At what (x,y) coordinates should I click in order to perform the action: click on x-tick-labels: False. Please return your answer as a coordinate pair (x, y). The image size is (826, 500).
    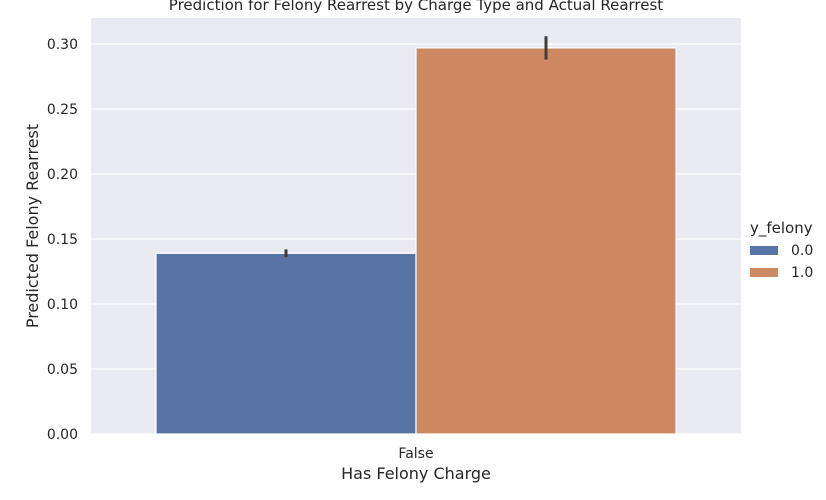
    Looking at the image, I should click on (415, 454).